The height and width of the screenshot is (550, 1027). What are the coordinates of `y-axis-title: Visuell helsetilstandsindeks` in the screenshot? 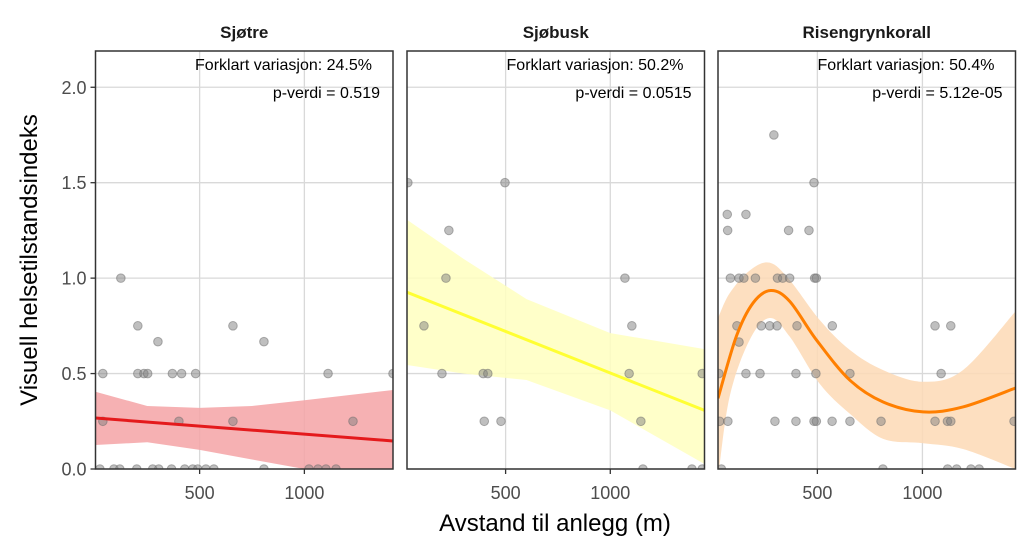 It's located at (29, 260).